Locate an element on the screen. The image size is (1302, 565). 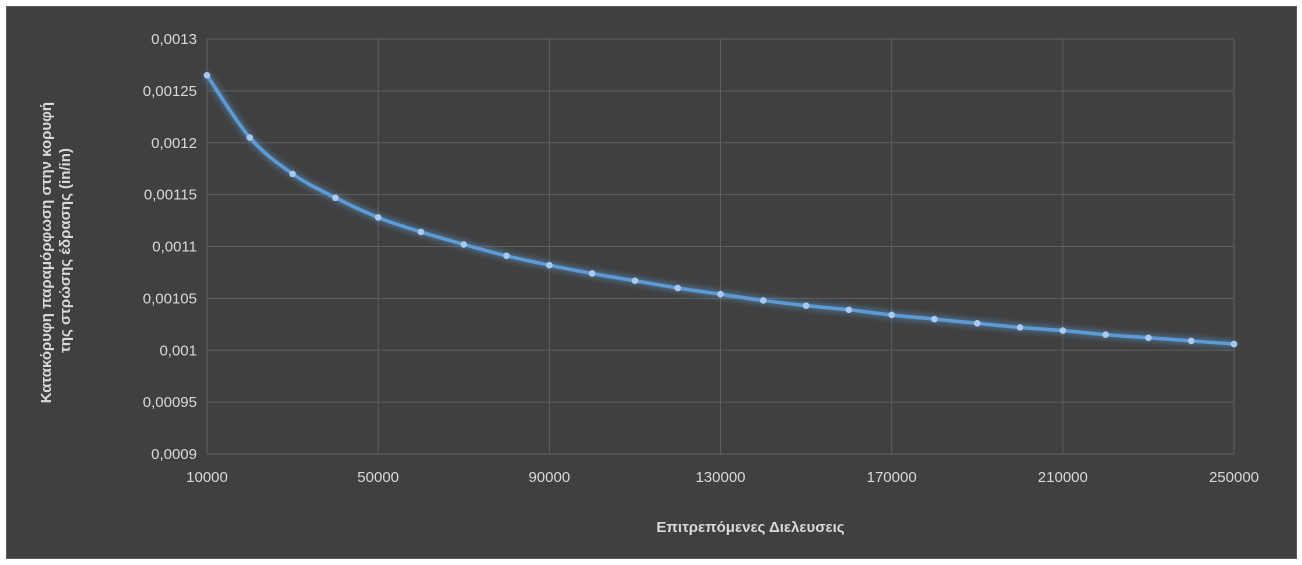
x-axis-title: Επιτρεπόμενες Διελευσεις is located at coordinates (750, 527).